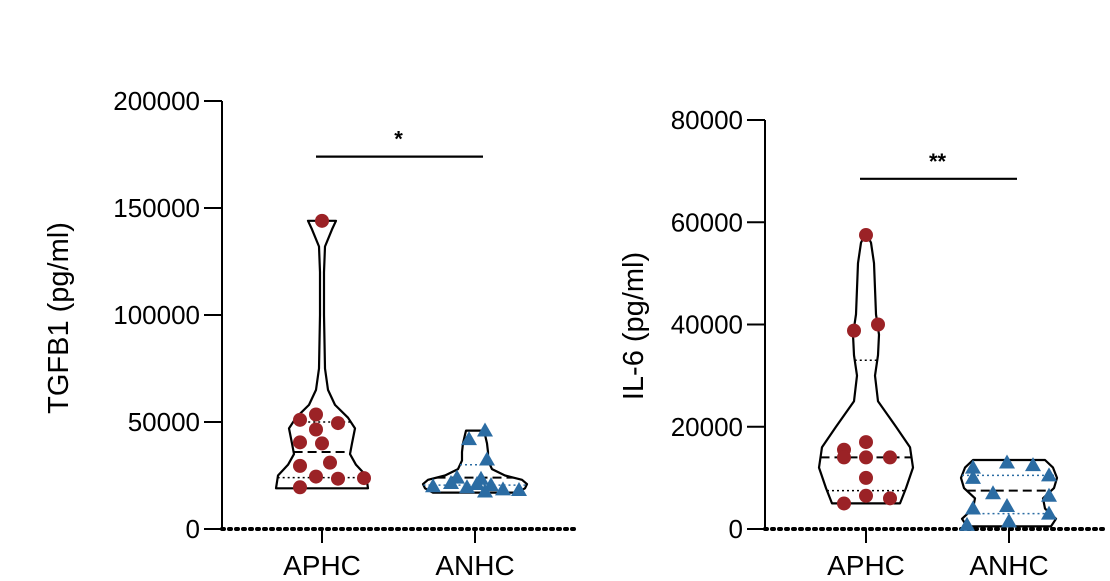  I want to click on il6-y-tick-label: 40000, so click(707, 325).